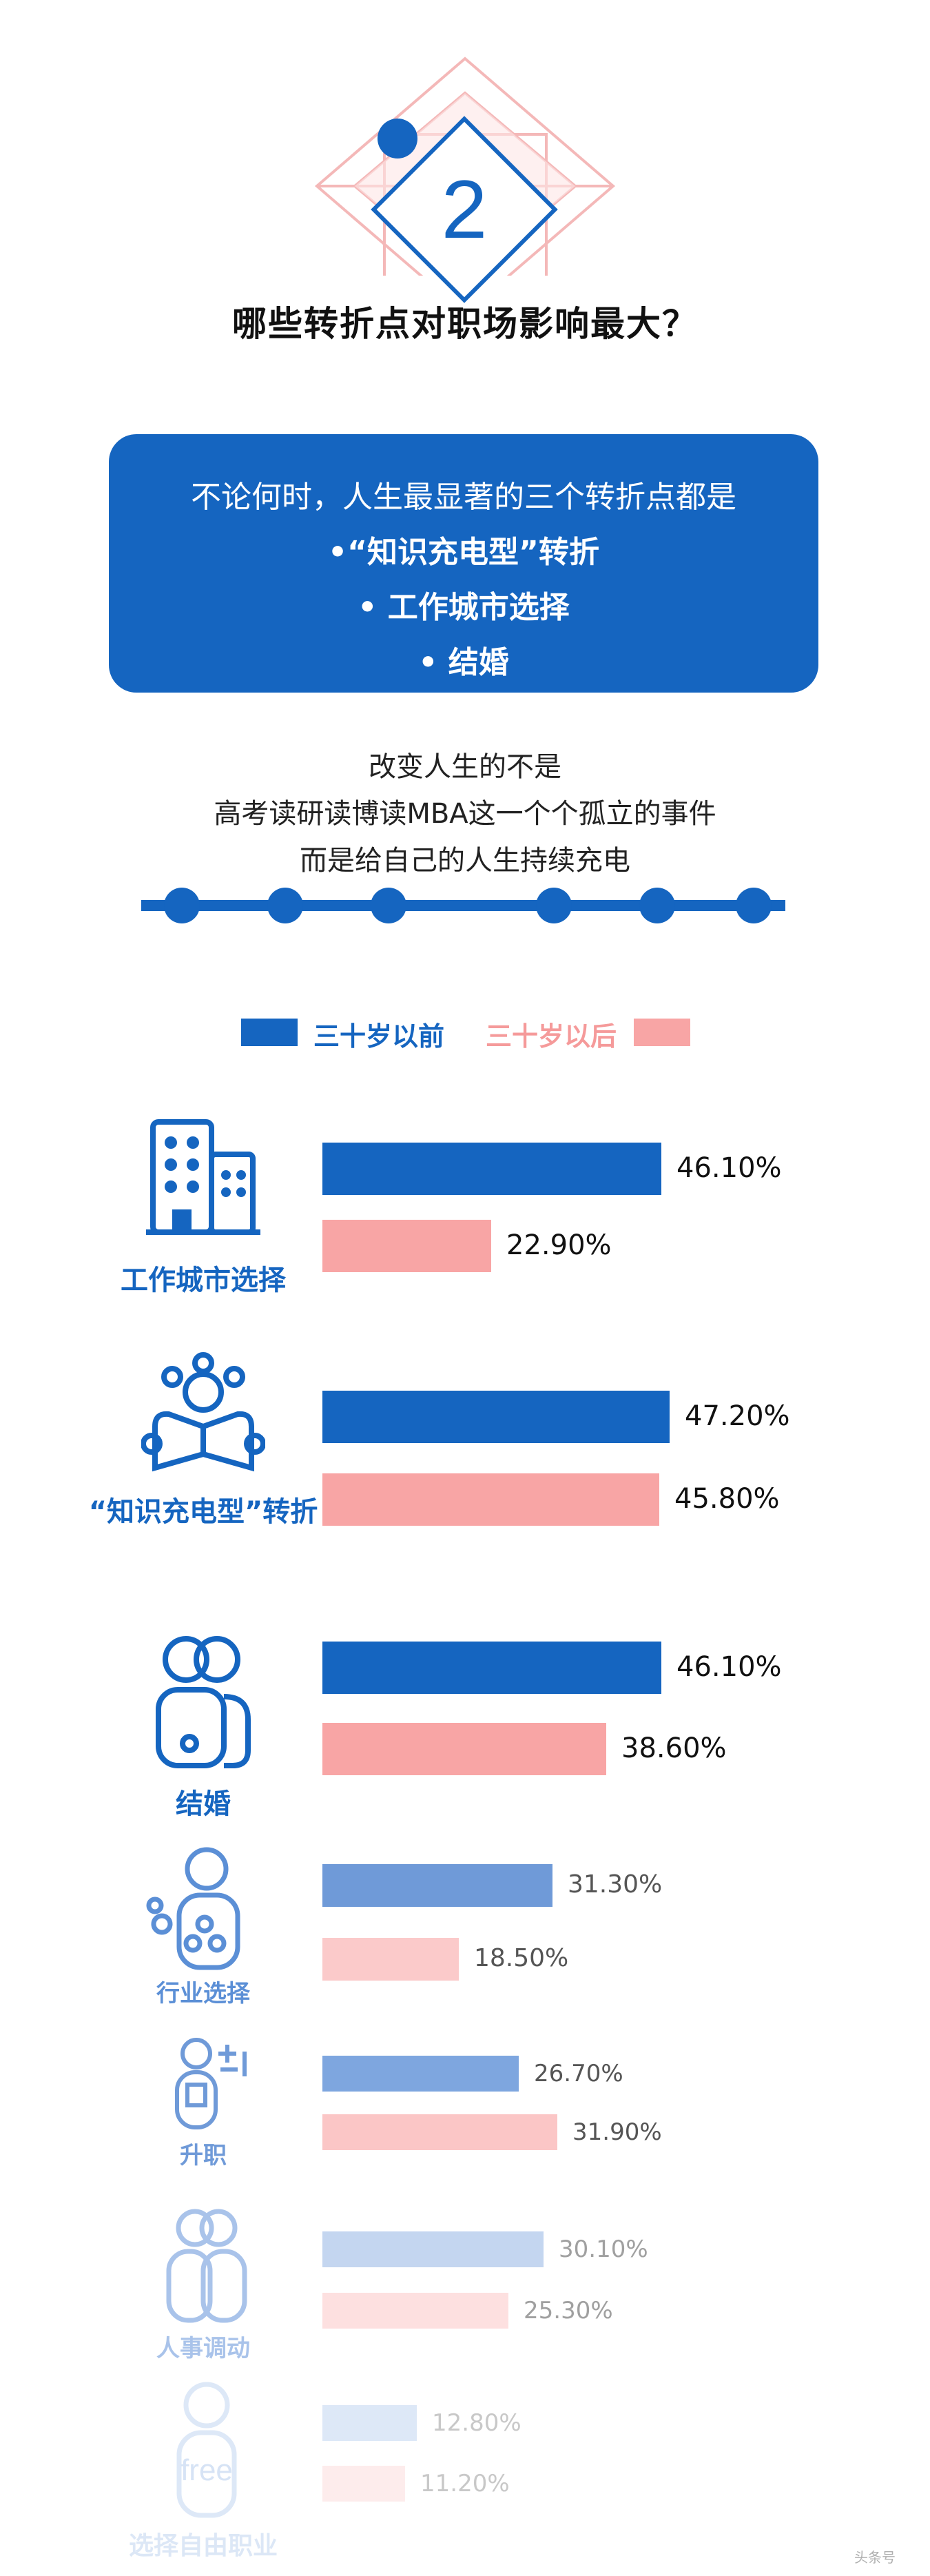  What do you see at coordinates (203, 2546) in the screenshot?
I see `category-label: 选择自由职业` at bounding box center [203, 2546].